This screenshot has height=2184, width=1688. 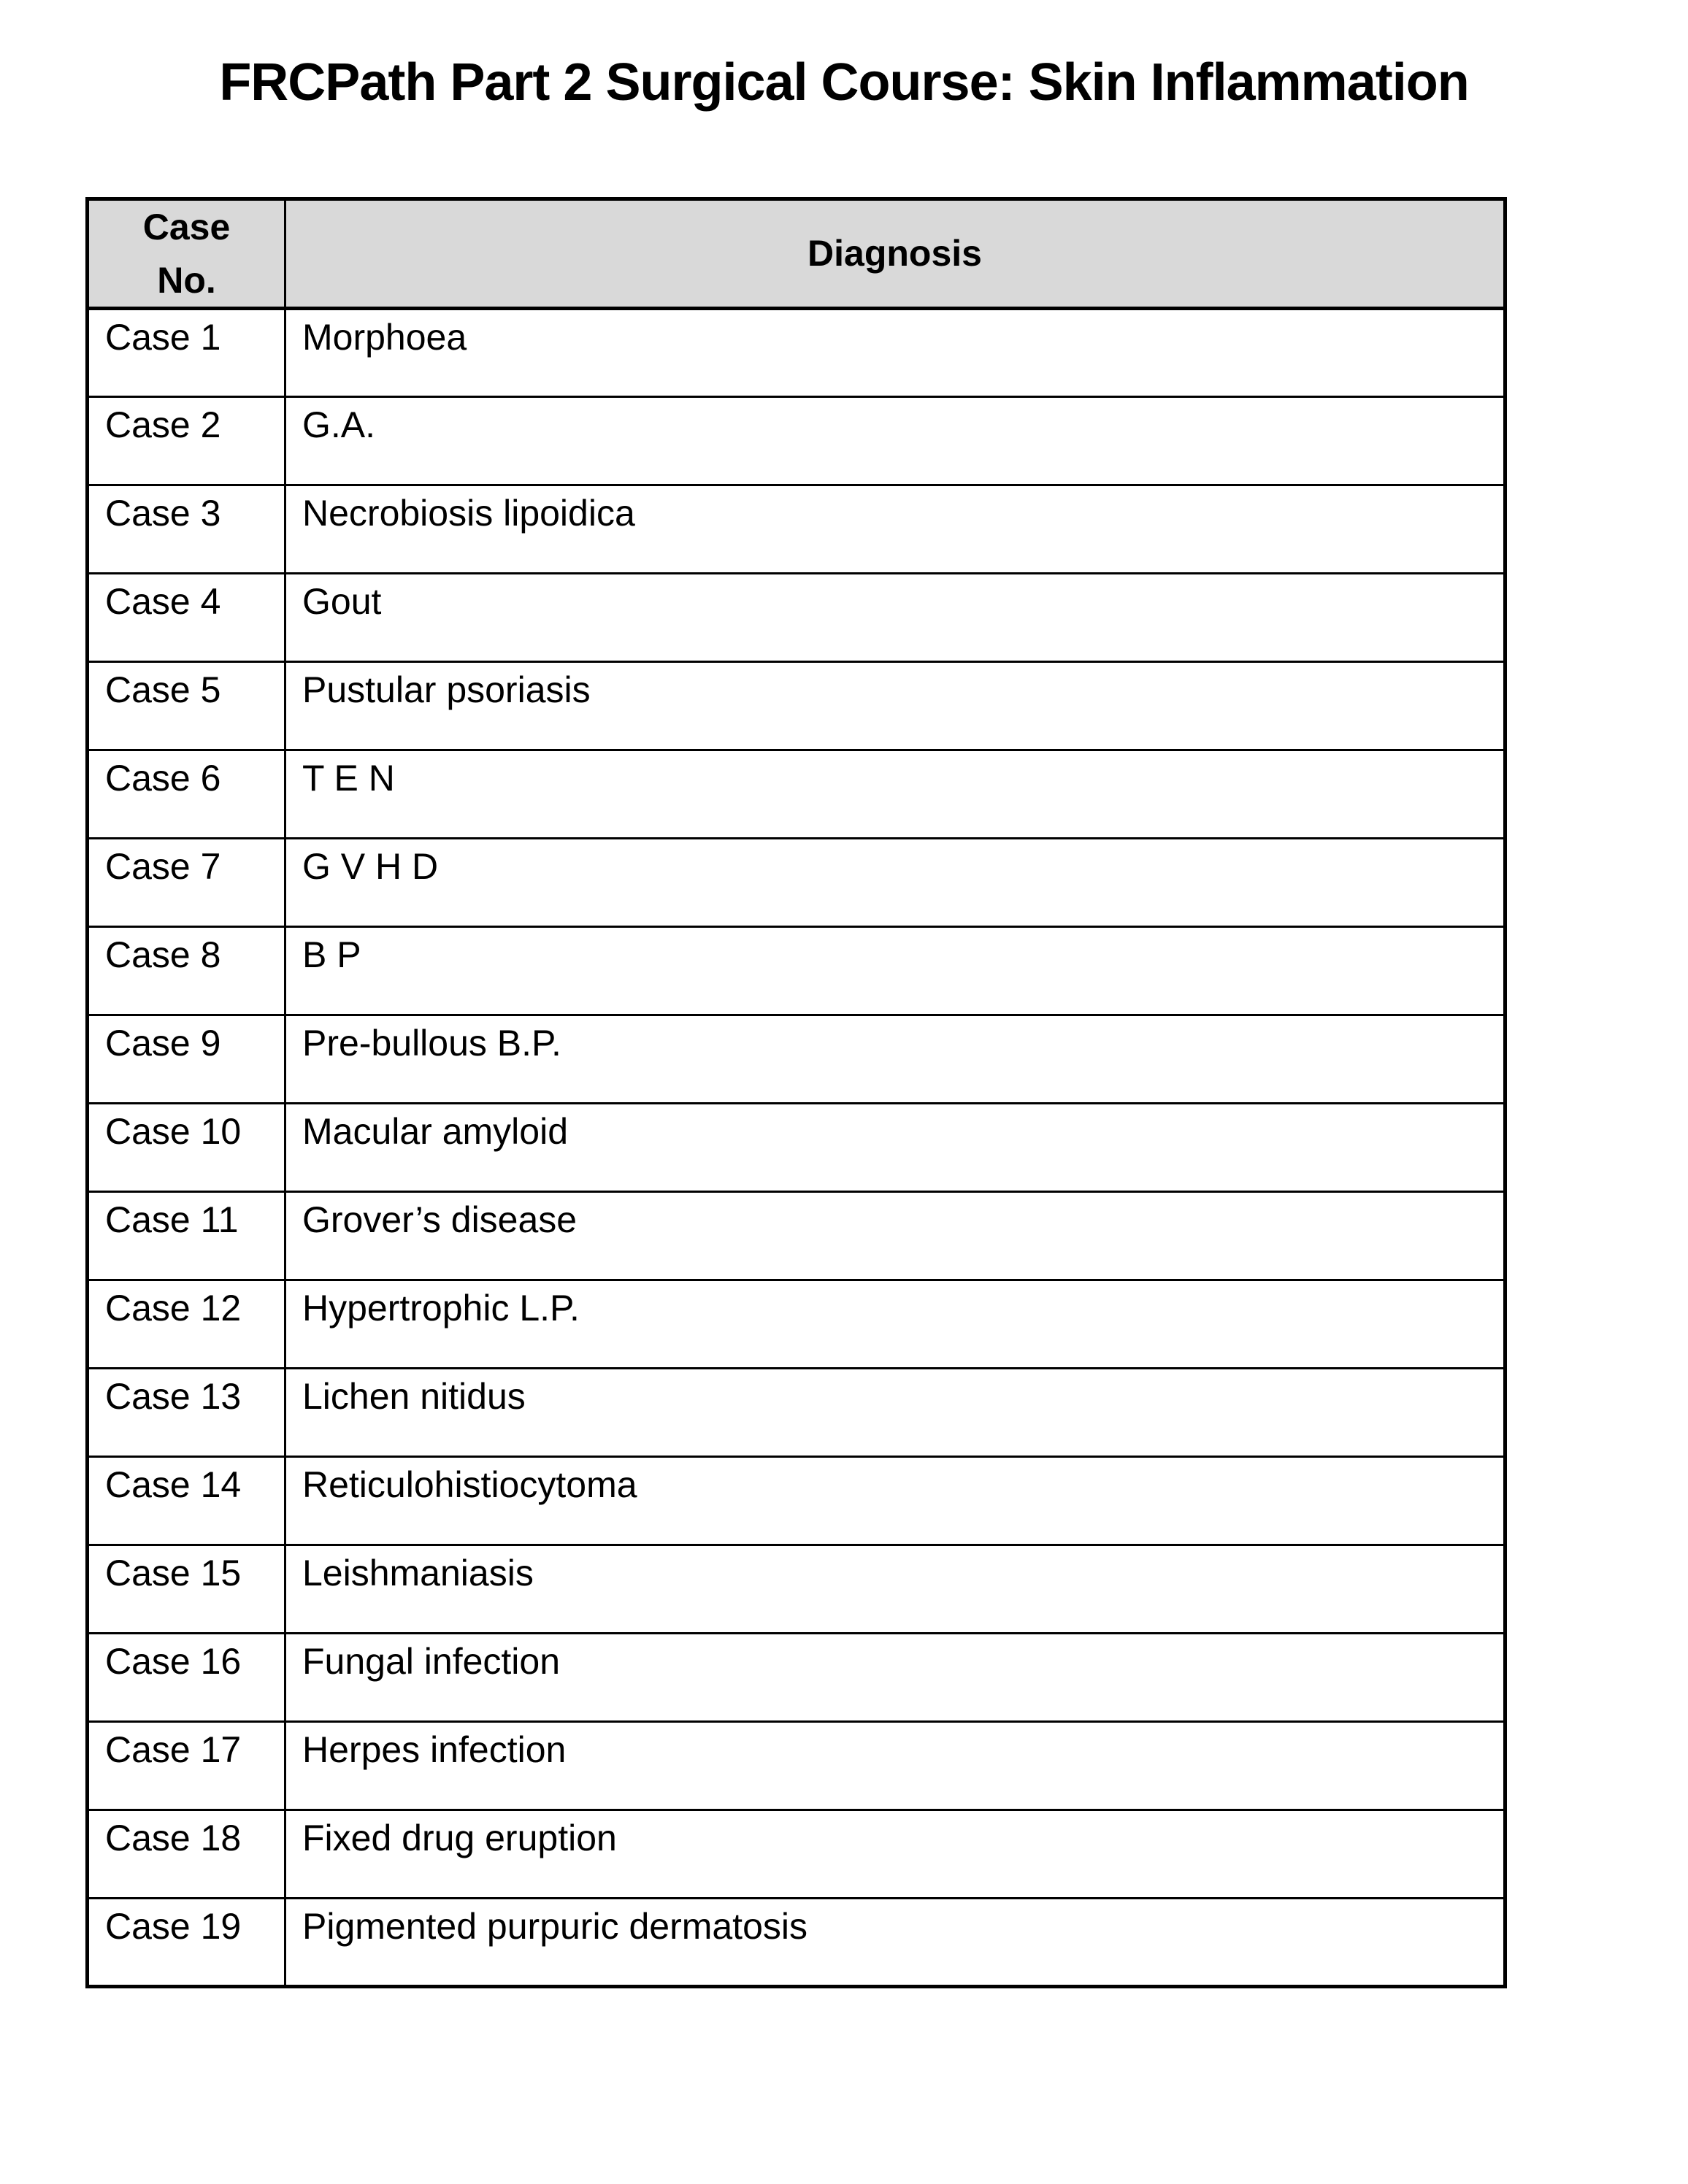 What do you see at coordinates (895, 1942) in the screenshot?
I see `diagnosis-cell: Pigmented purpuric dermatosis` at bounding box center [895, 1942].